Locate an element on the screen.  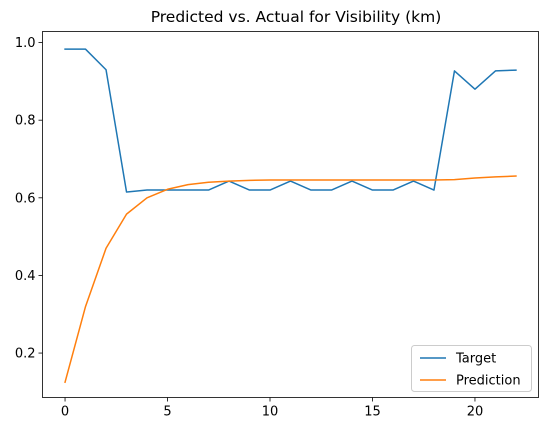
x-axis: 0 5 10 15 20 is located at coordinates (272, 408).